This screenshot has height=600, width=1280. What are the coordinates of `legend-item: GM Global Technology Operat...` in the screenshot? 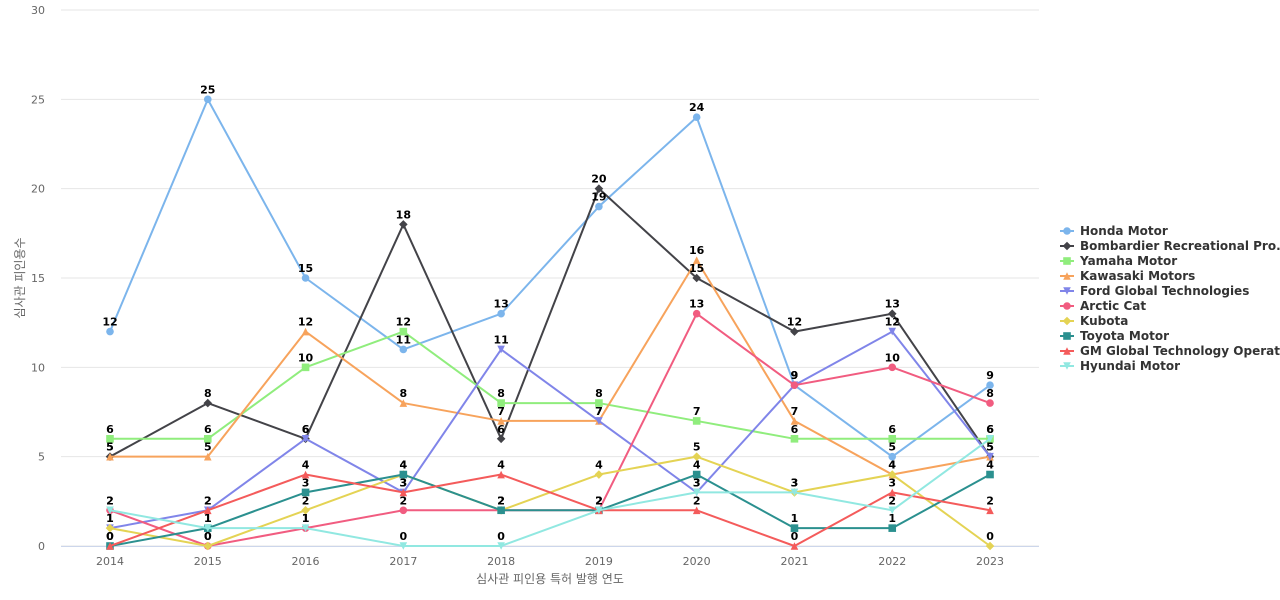 It's located at (1170, 351).